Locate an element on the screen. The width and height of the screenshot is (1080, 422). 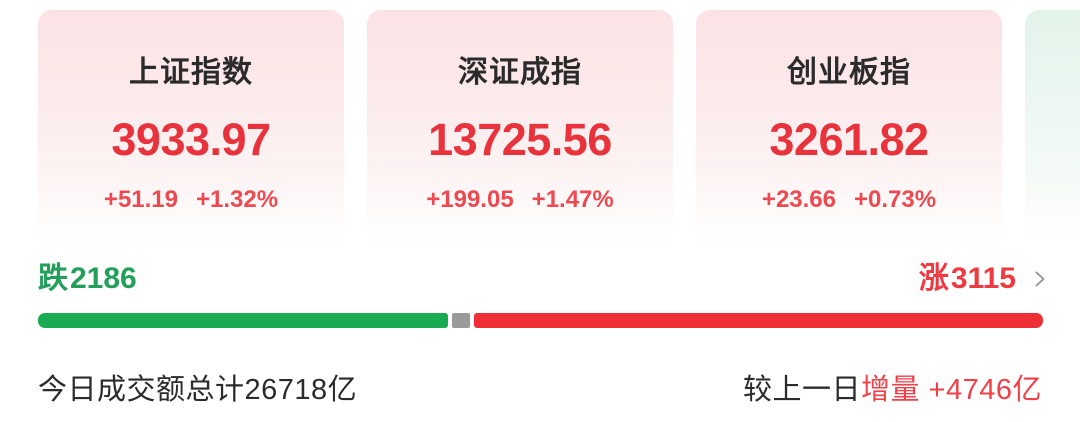
breadth-bar-decliners is located at coordinates (243, 320).